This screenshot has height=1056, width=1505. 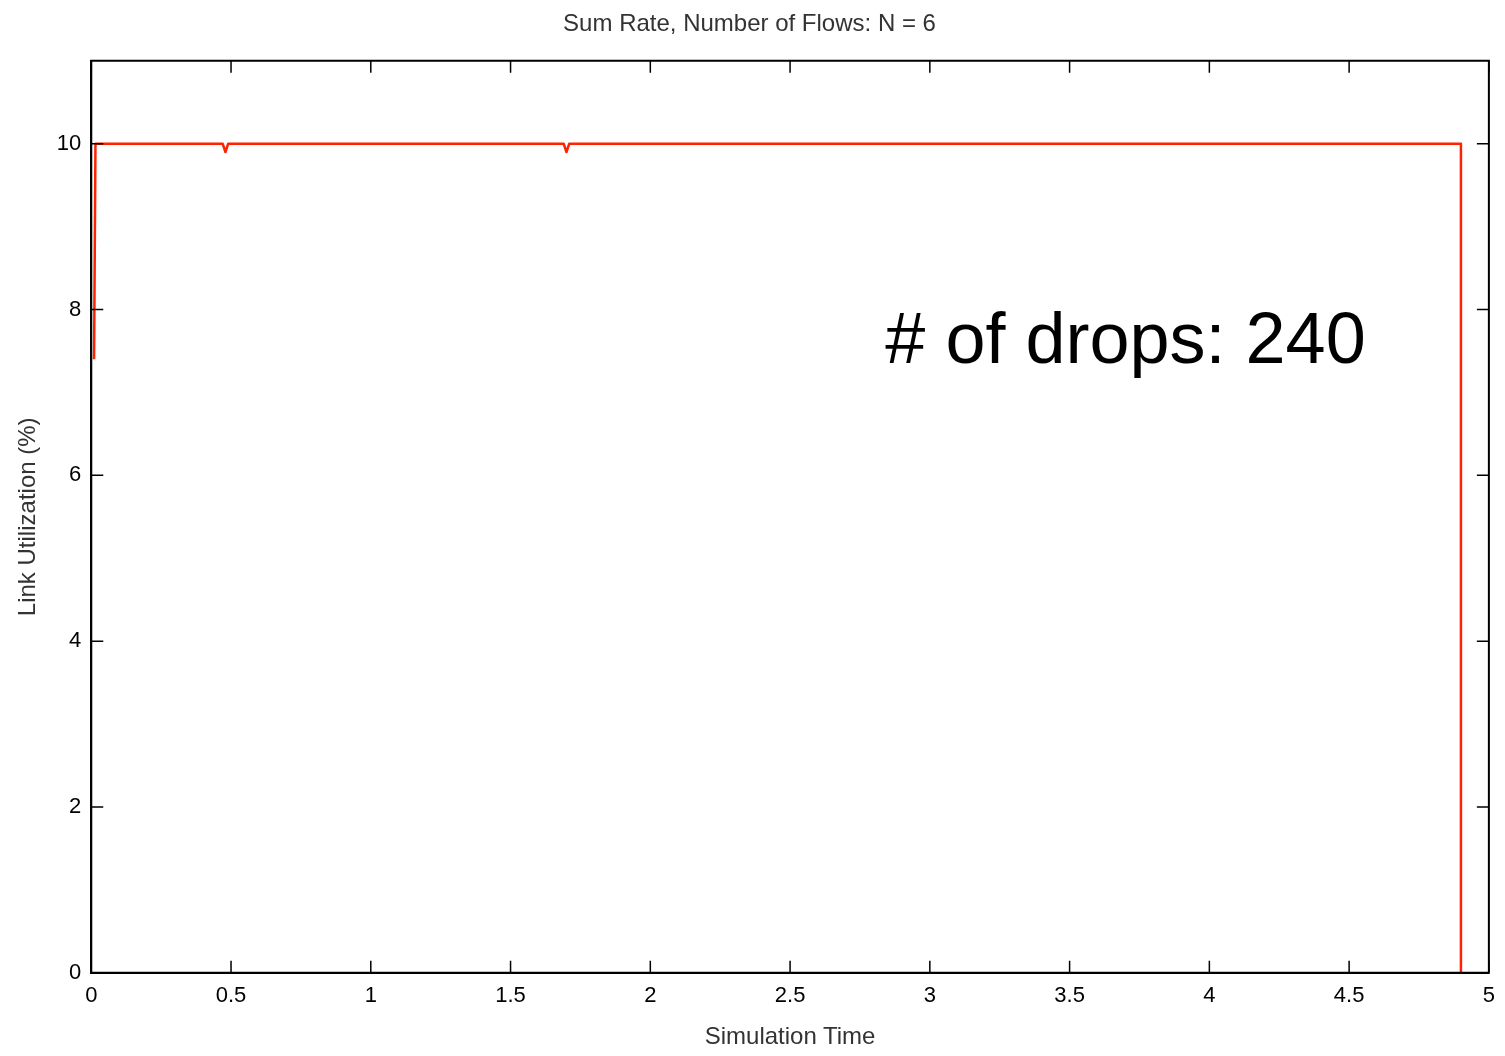 What do you see at coordinates (1069, 995) in the screenshot?
I see `x-tick-label: 3.5` at bounding box center [1069, 995].